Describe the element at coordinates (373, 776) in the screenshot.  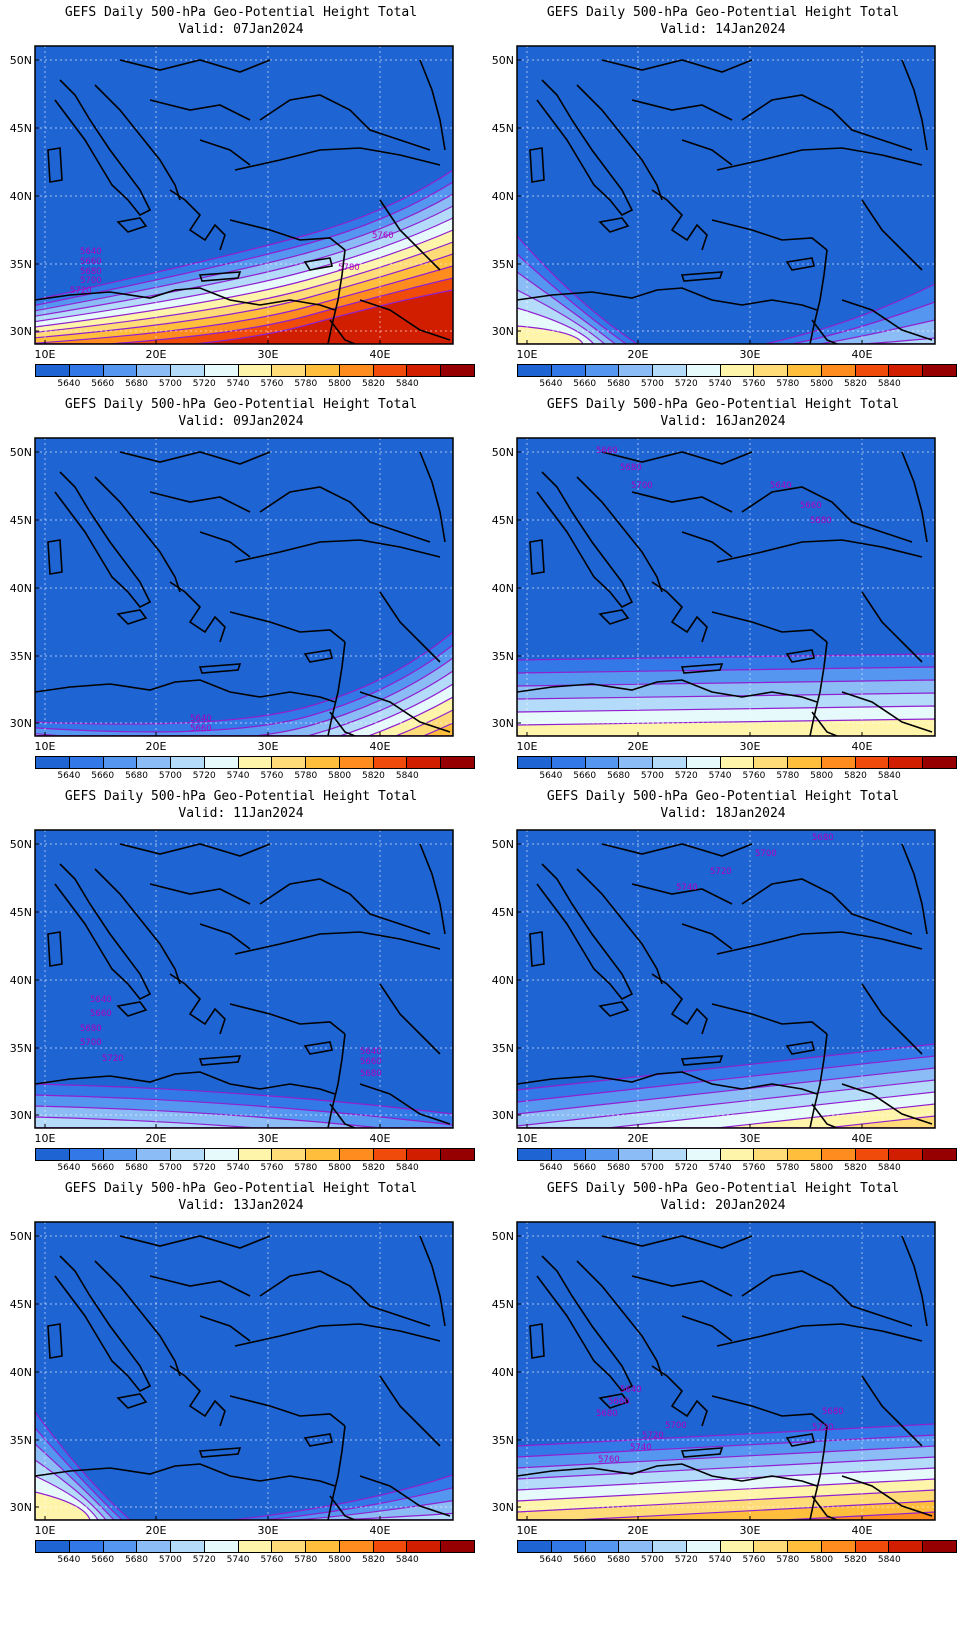
I see `colorbar-label: 5820` at that location.